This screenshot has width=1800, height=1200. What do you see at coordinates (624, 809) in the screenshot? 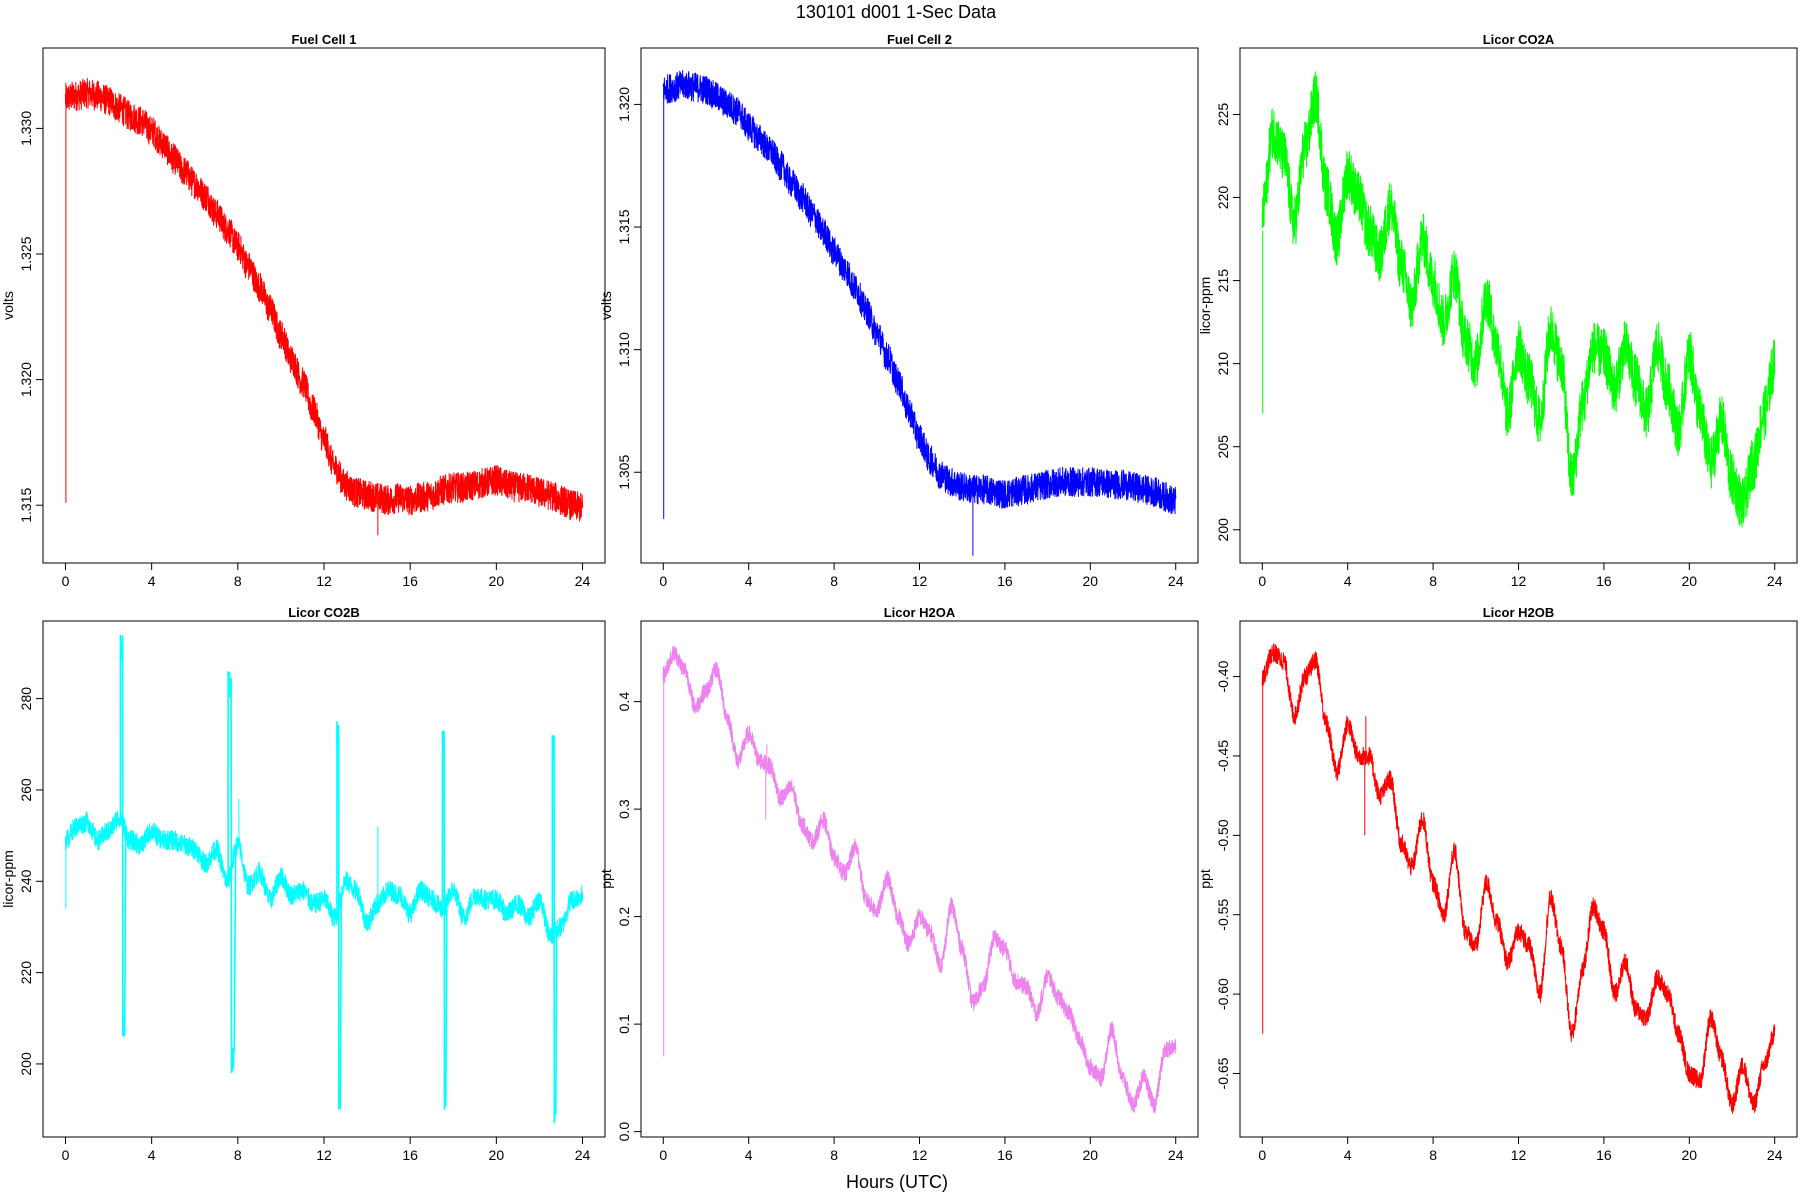
I see `y-tick-label: 0.3` at bounding box center [624, 809].